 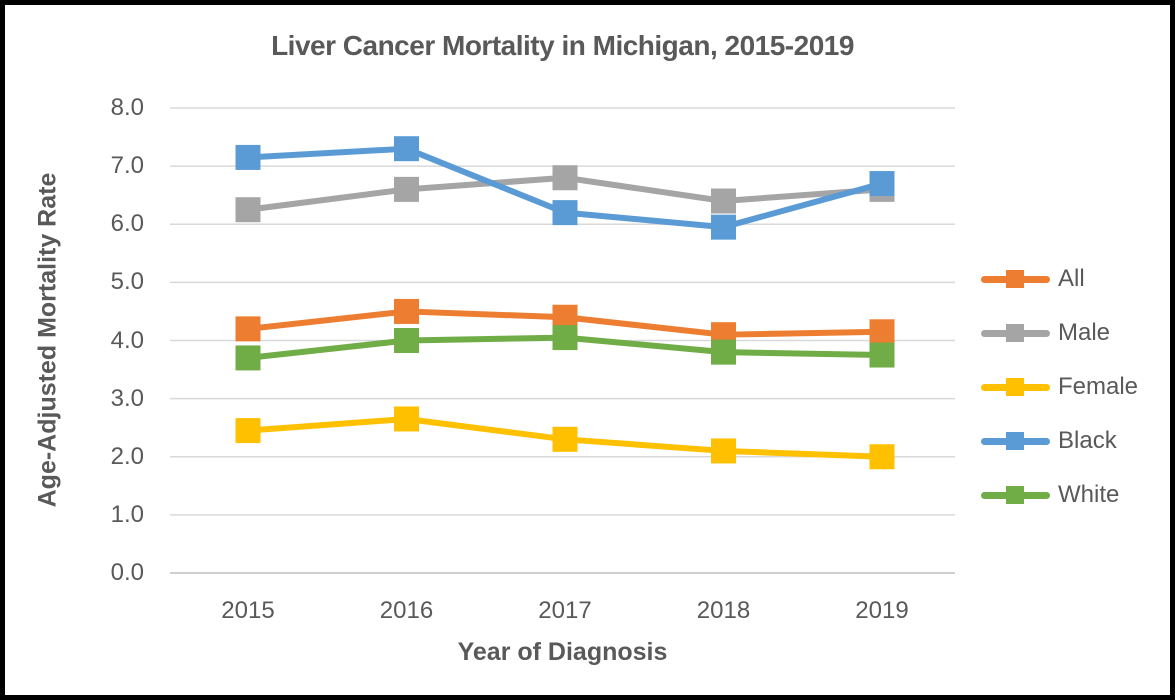 What do you see at coordinates (127, 398) in the screenshot?
I see `y-tick-label: 3.0` at bounding box center [127, 398].